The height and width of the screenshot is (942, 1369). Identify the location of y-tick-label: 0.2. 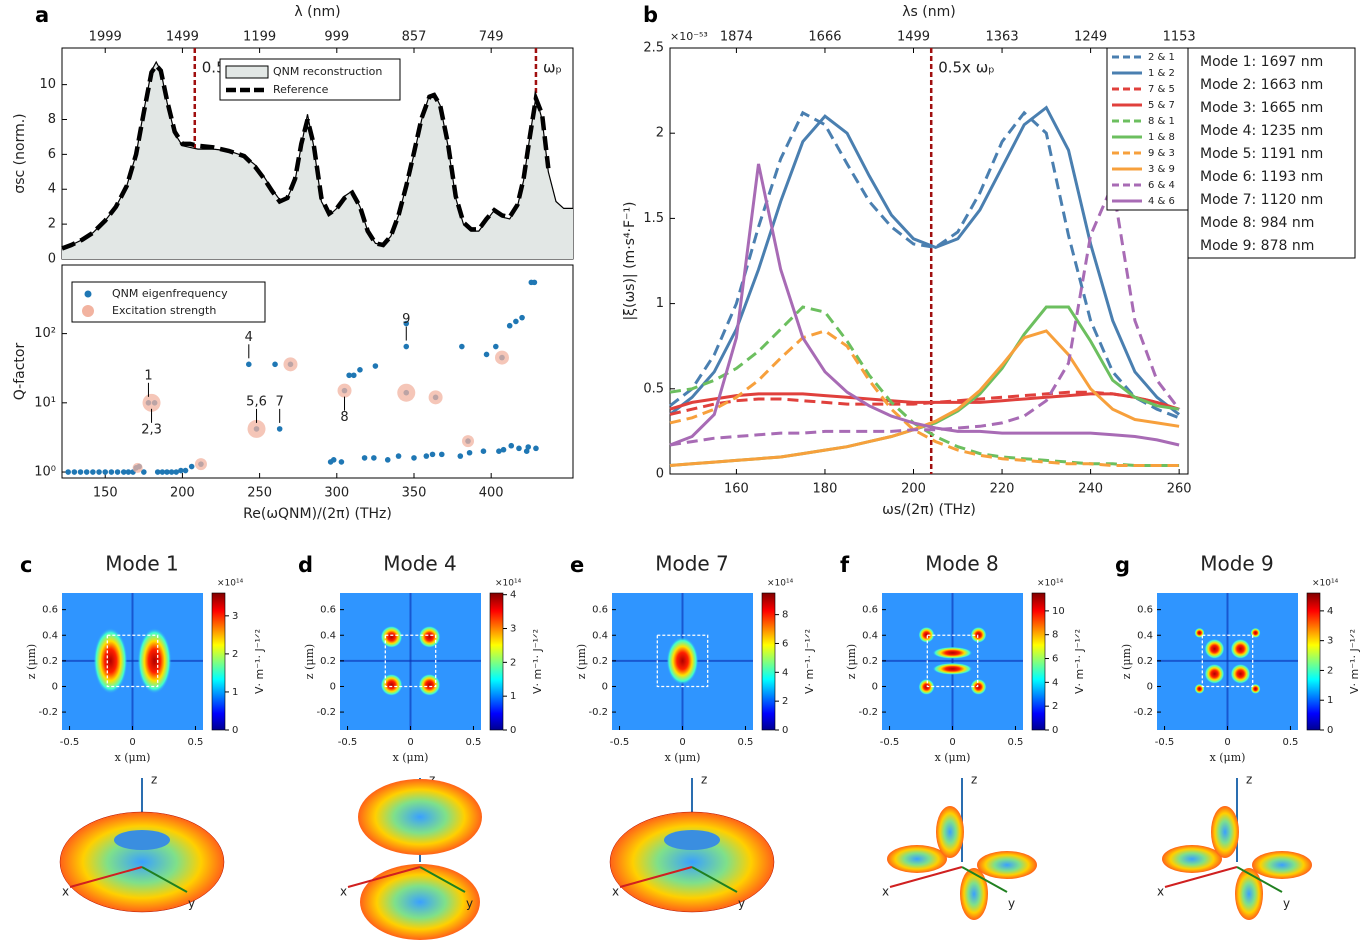
(1145, 661).